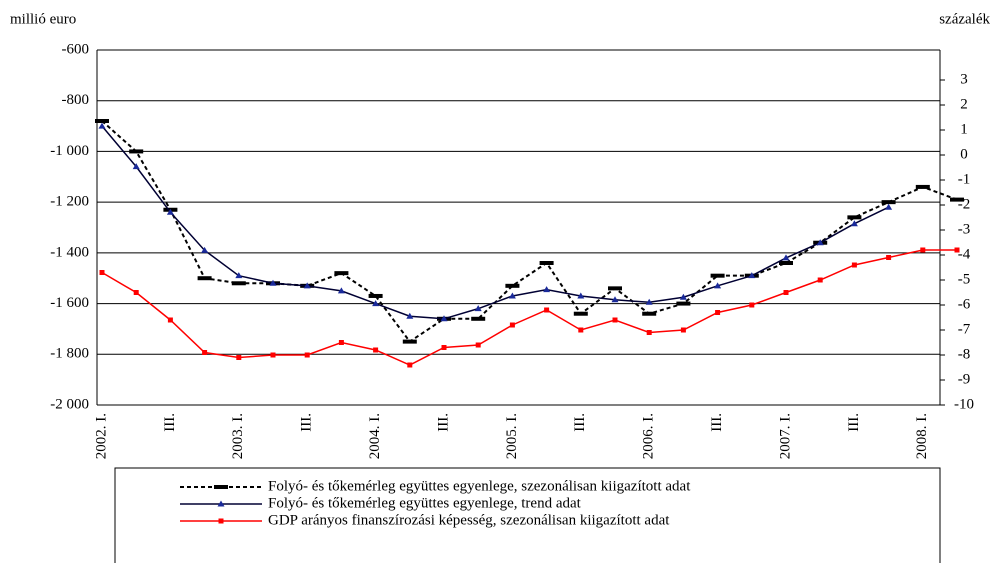 The image size is (1002, 563). Describe the element at coordinates (964, 129) in the screenshot. I see `y2-tick-label: 1` at that location.